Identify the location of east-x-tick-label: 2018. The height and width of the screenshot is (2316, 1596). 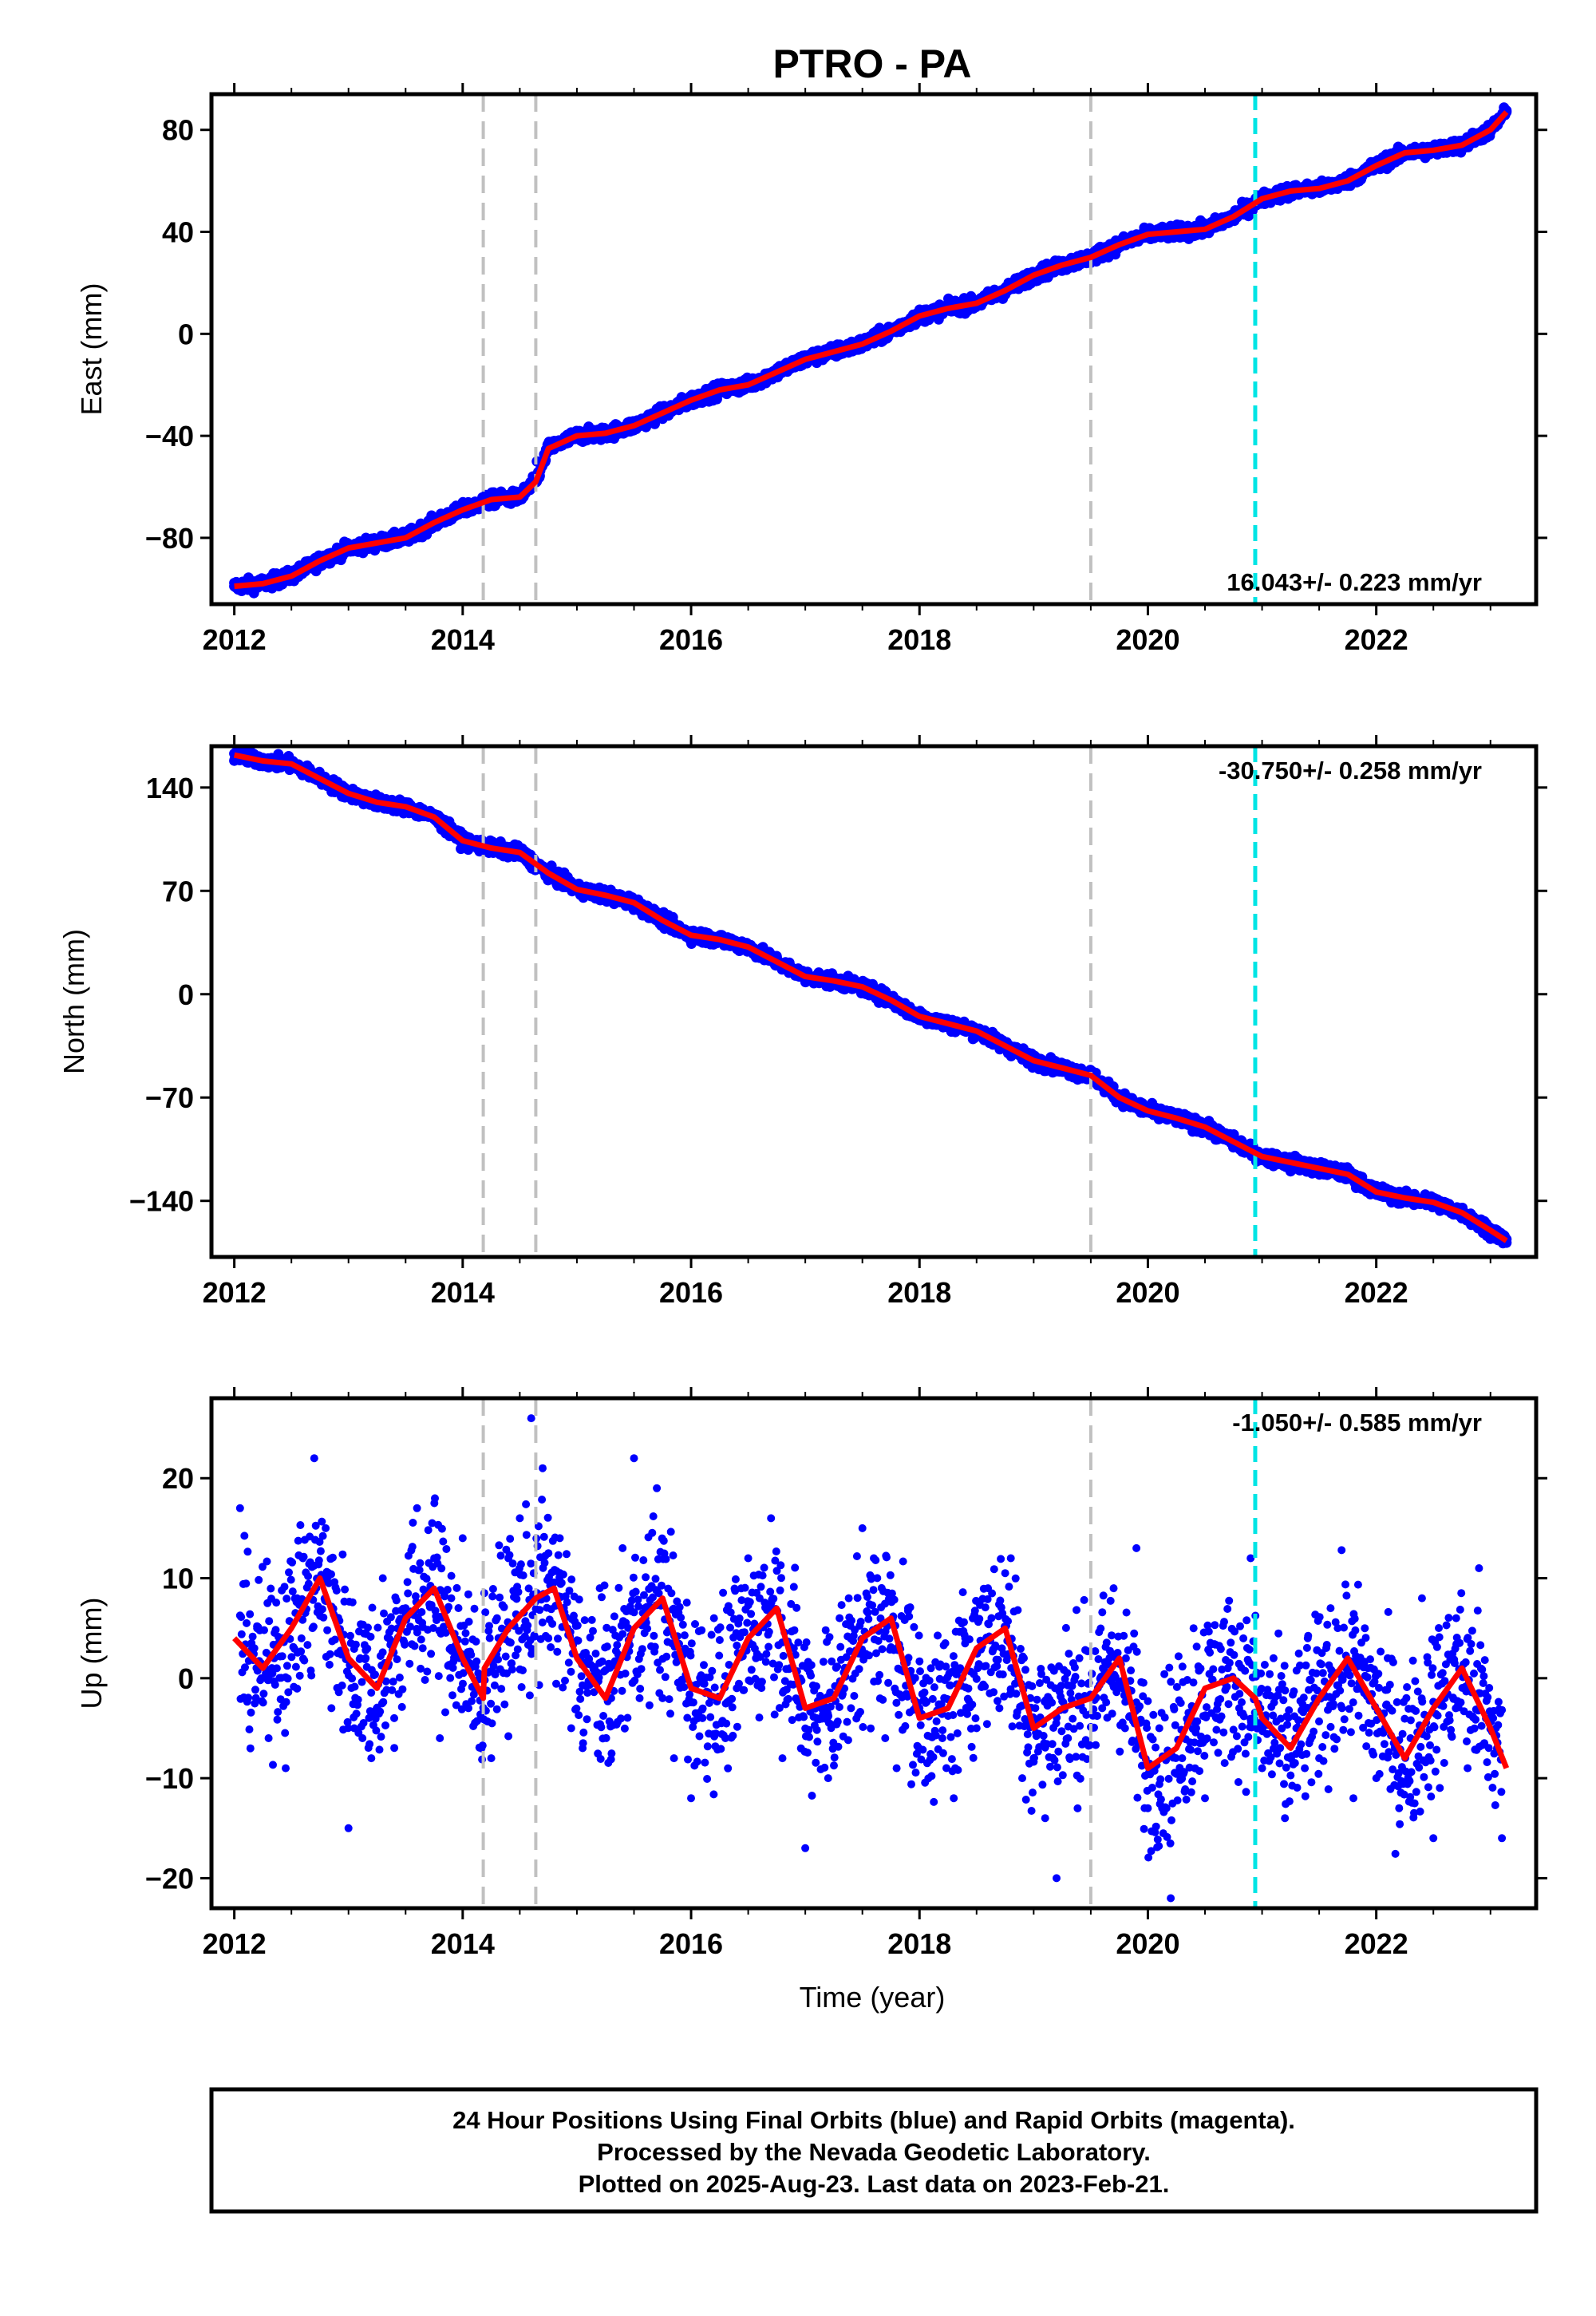
(919, 639).